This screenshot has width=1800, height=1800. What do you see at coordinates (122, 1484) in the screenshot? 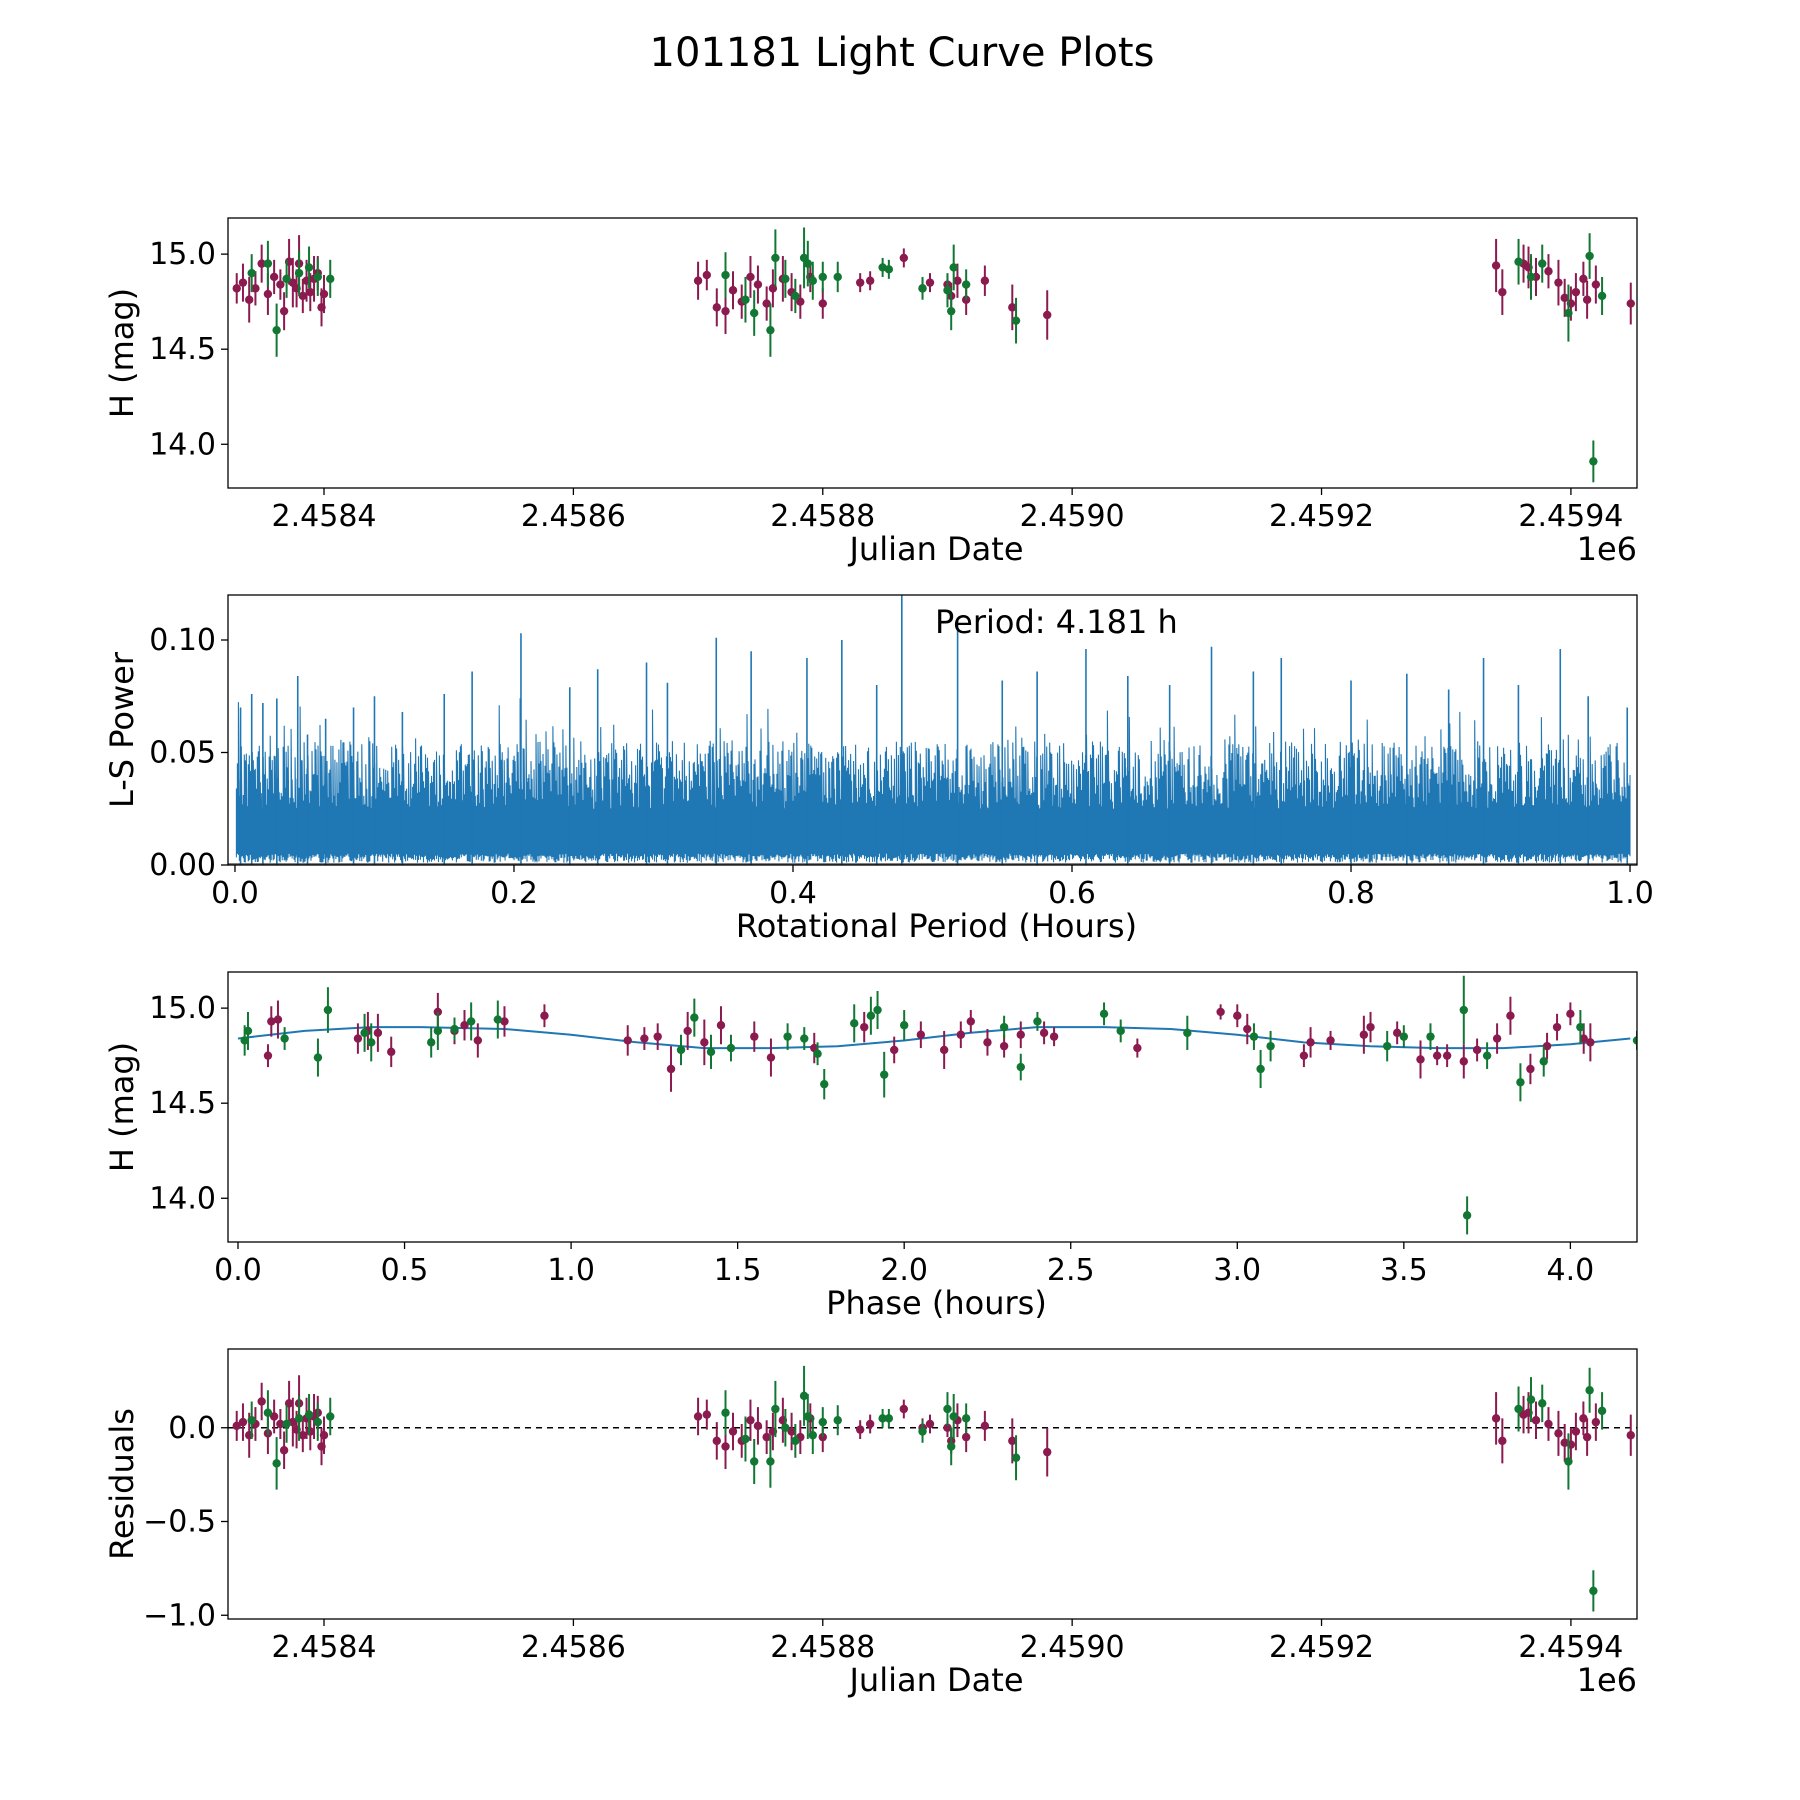
I see `y-axis-label: Residuals` at bounding box center [122, 1484].